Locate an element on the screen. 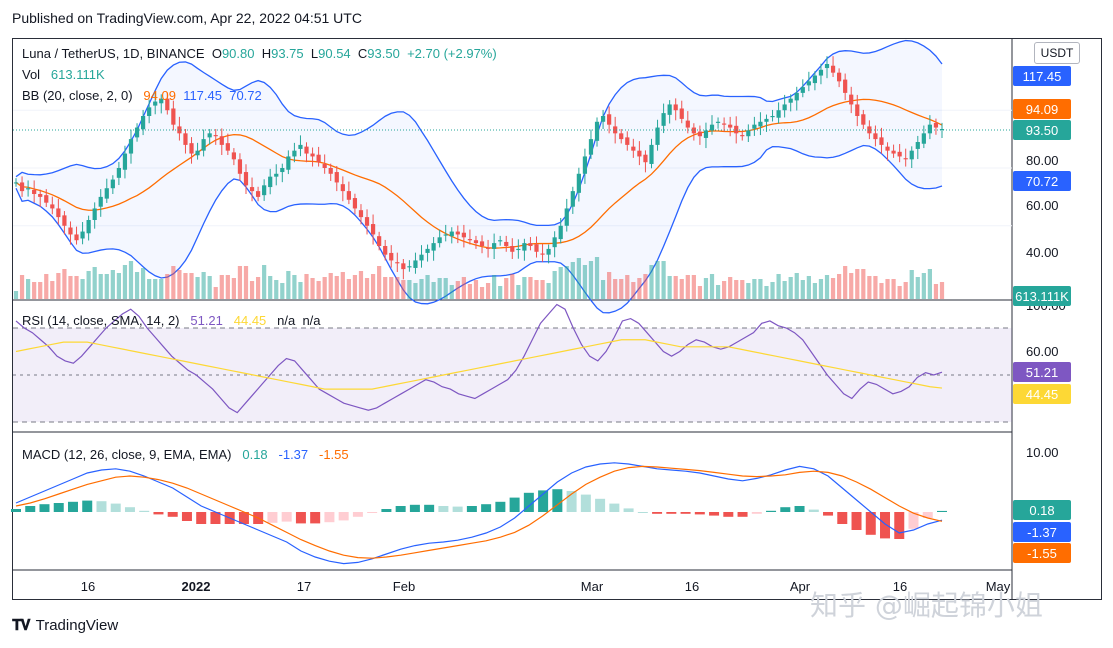 Image resolution: width=1113 pixels, height=648 pixels. currency-button: USDT is located at coordinates (1057, 53).